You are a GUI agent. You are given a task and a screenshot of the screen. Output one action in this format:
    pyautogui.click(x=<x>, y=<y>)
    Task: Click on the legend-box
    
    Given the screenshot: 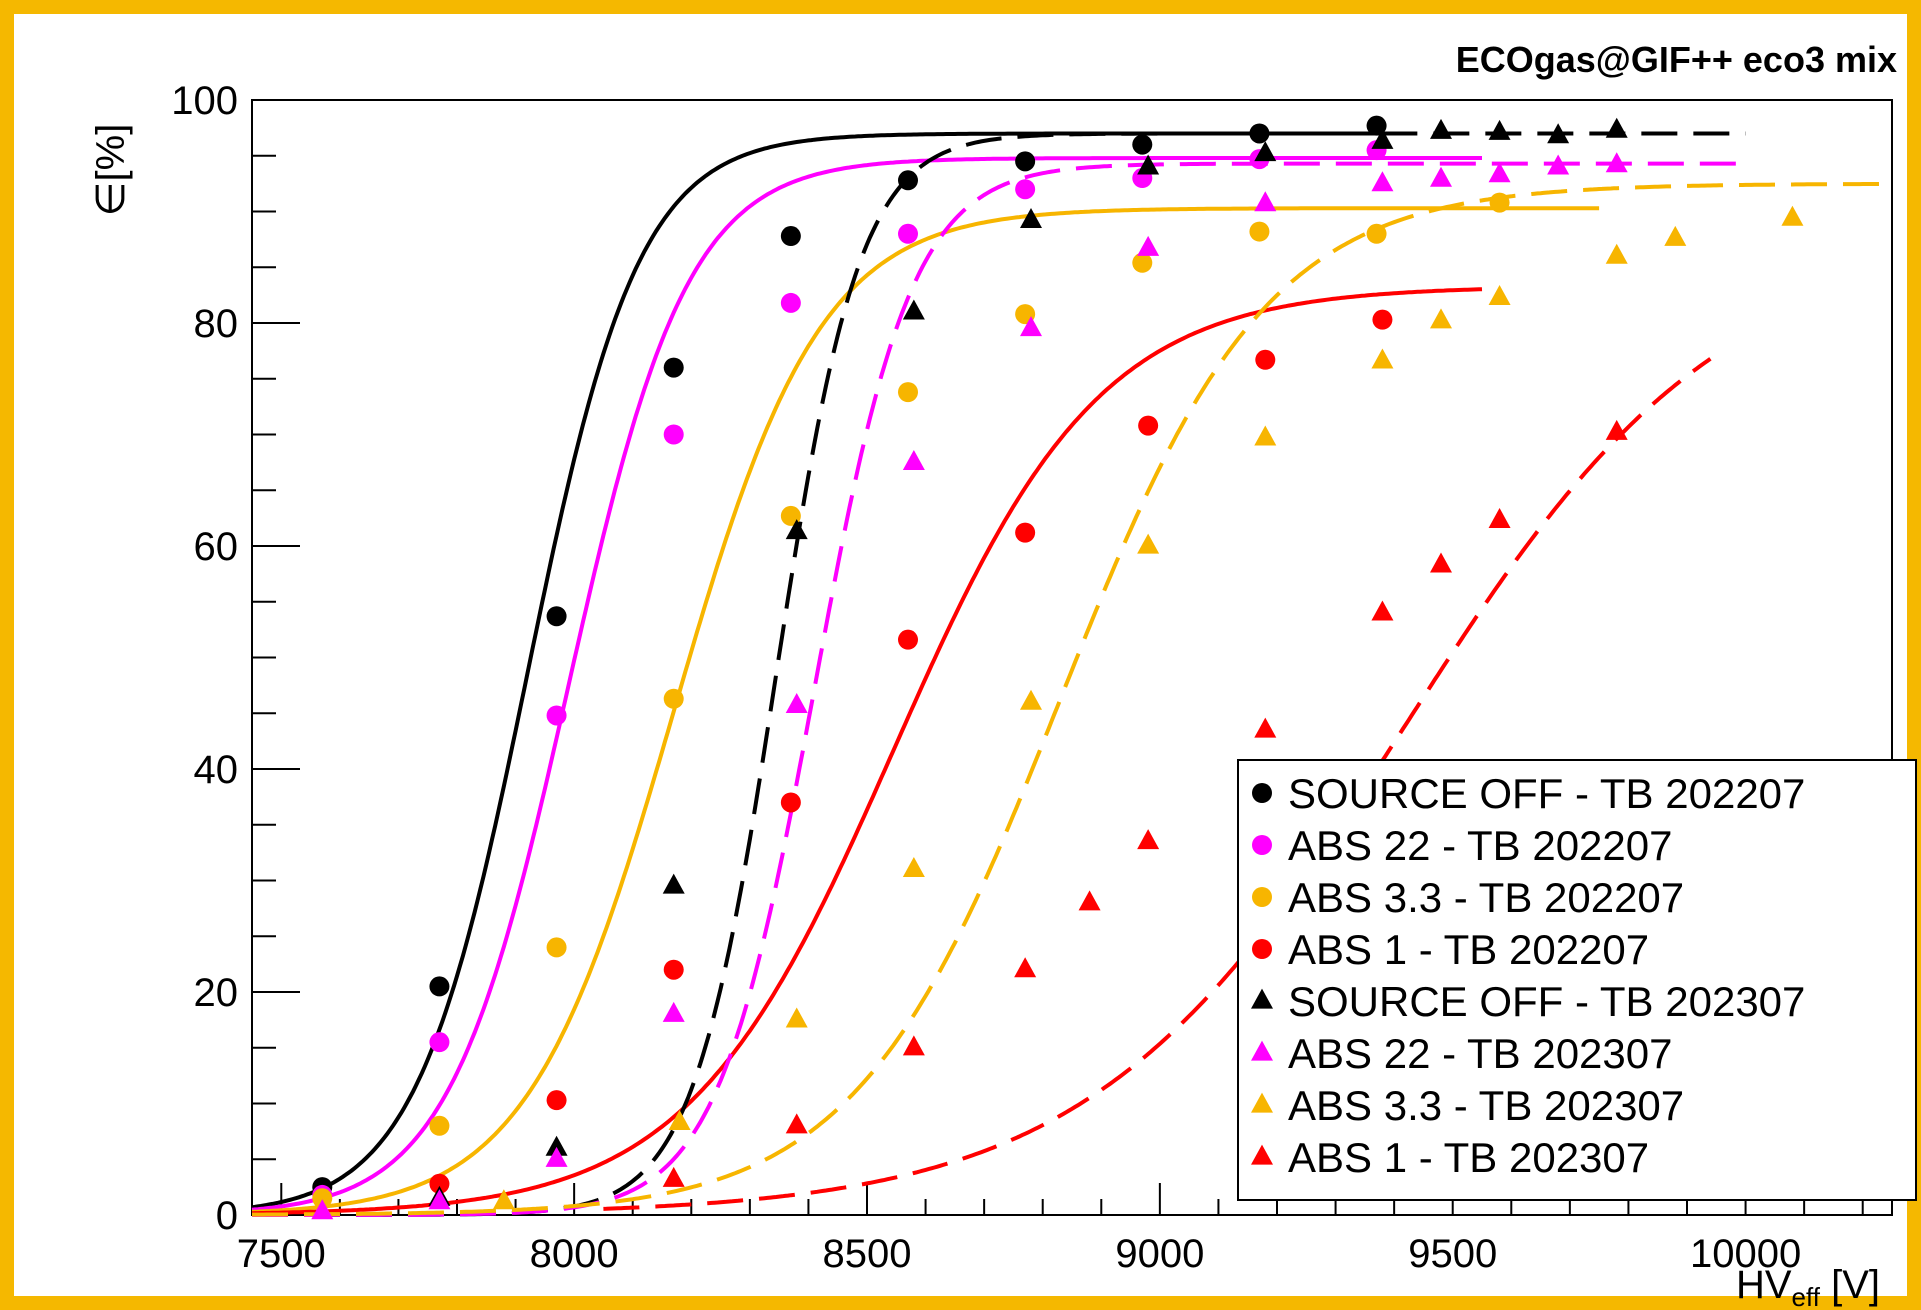 What is the action you would take?
    pyautogui.click(x=1577, y=980)
    